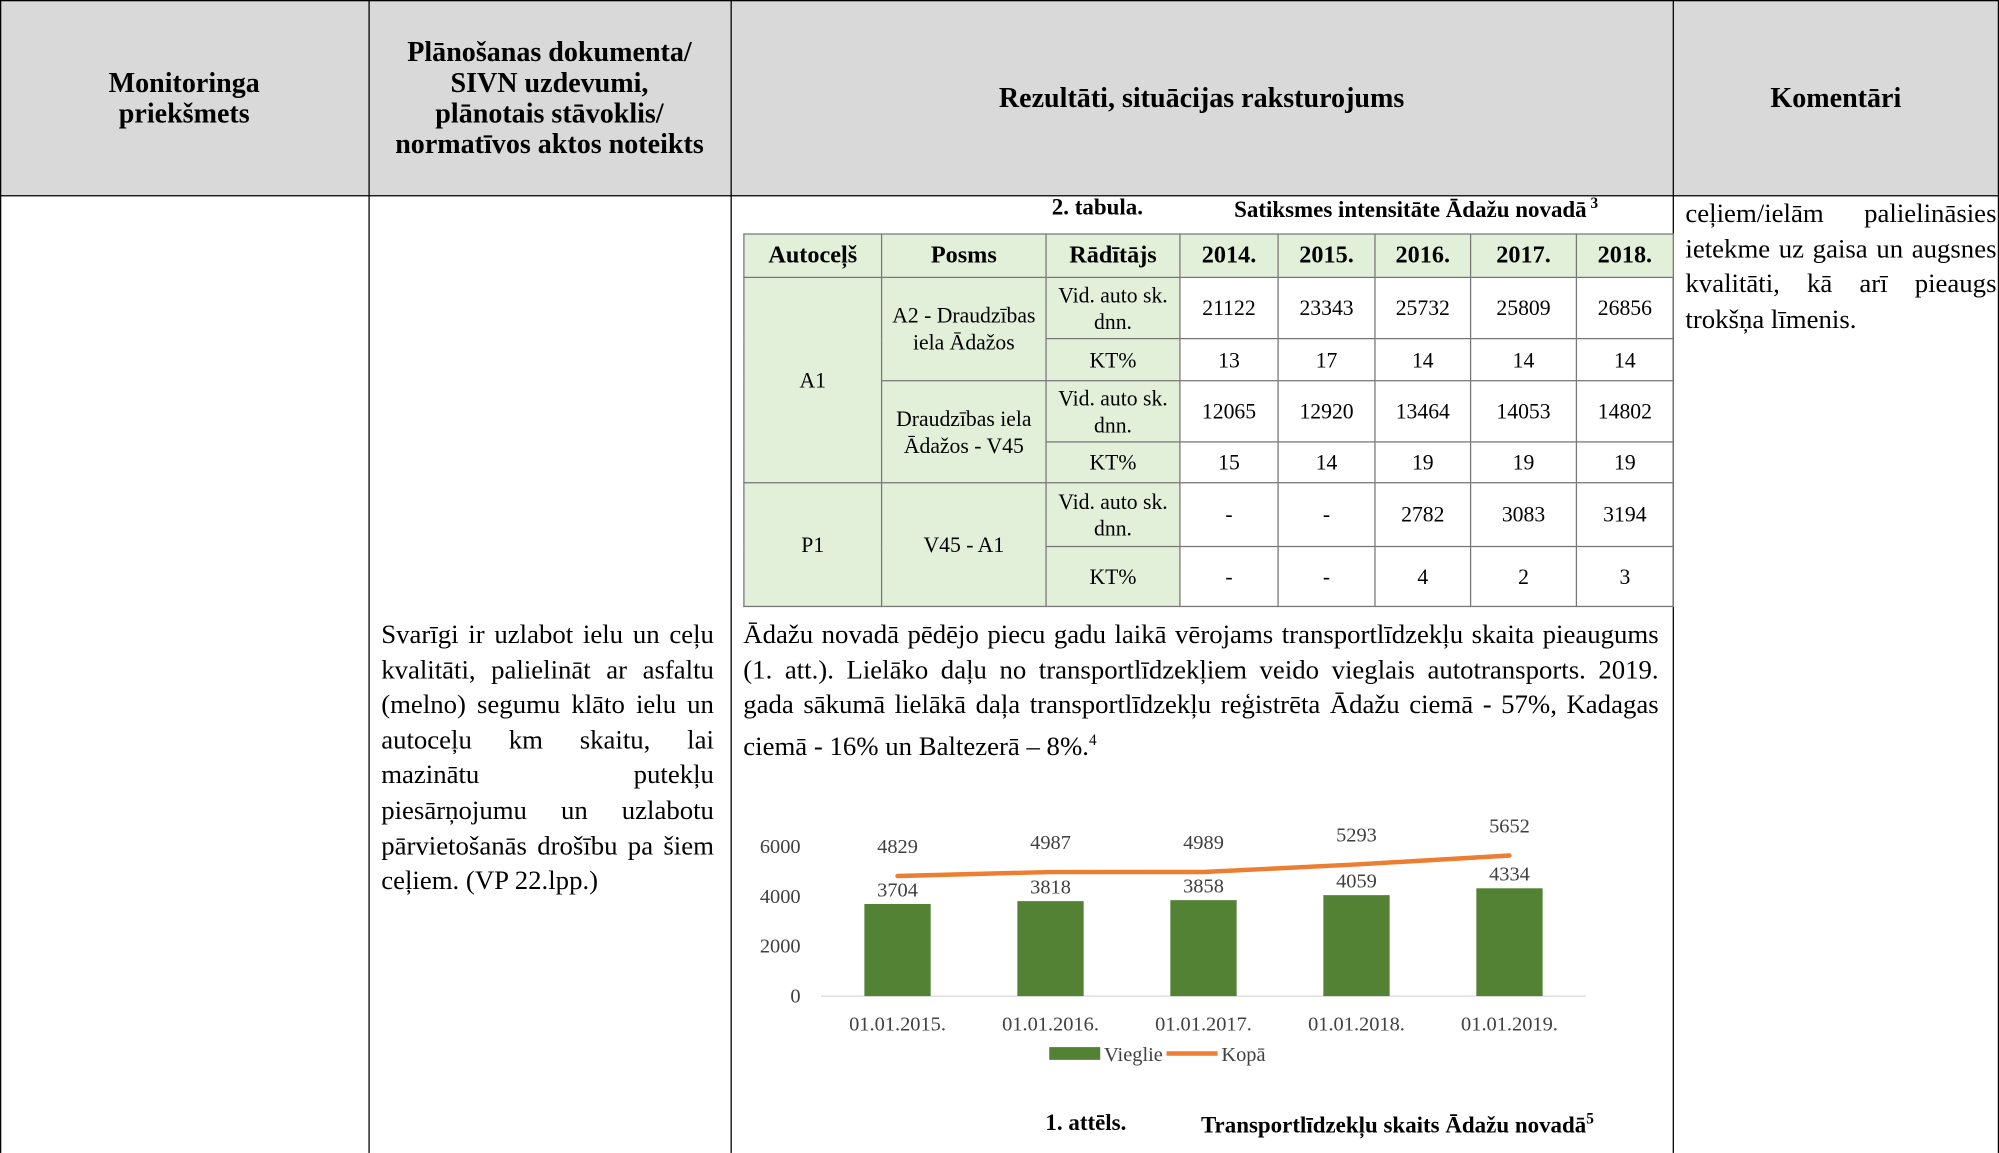  Describe the element at coordinates (813, 256) in the screenshot. I see `column-header: Autoceļš` at that location.